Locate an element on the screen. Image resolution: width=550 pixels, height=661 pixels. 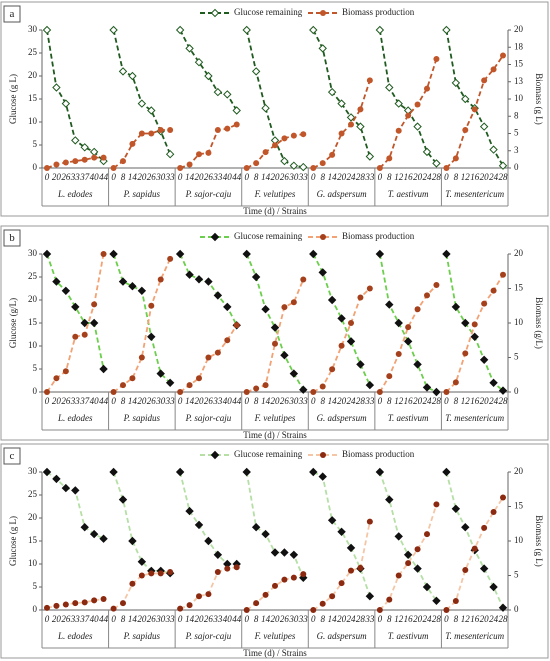
y-axis-title: Glucose (g/L) is located at coordinates (13, 323).